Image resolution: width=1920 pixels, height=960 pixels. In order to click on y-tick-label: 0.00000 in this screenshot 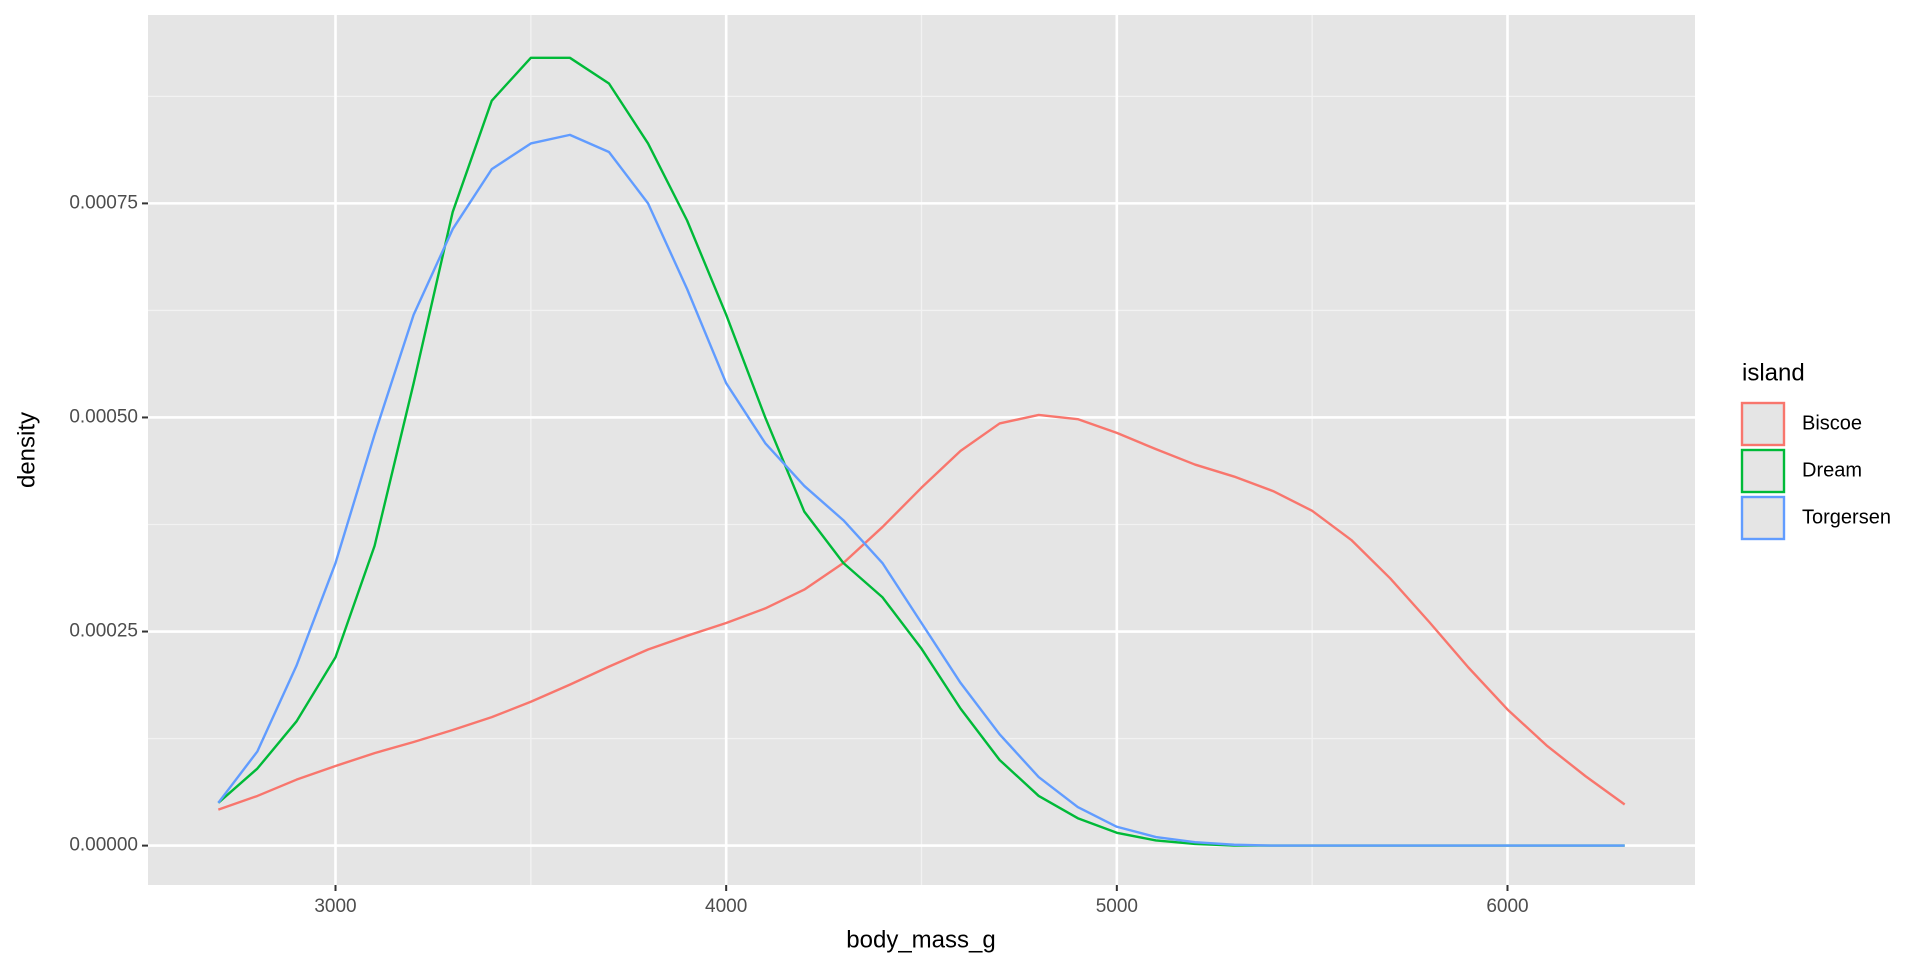, I will do `click(103, 845)`.